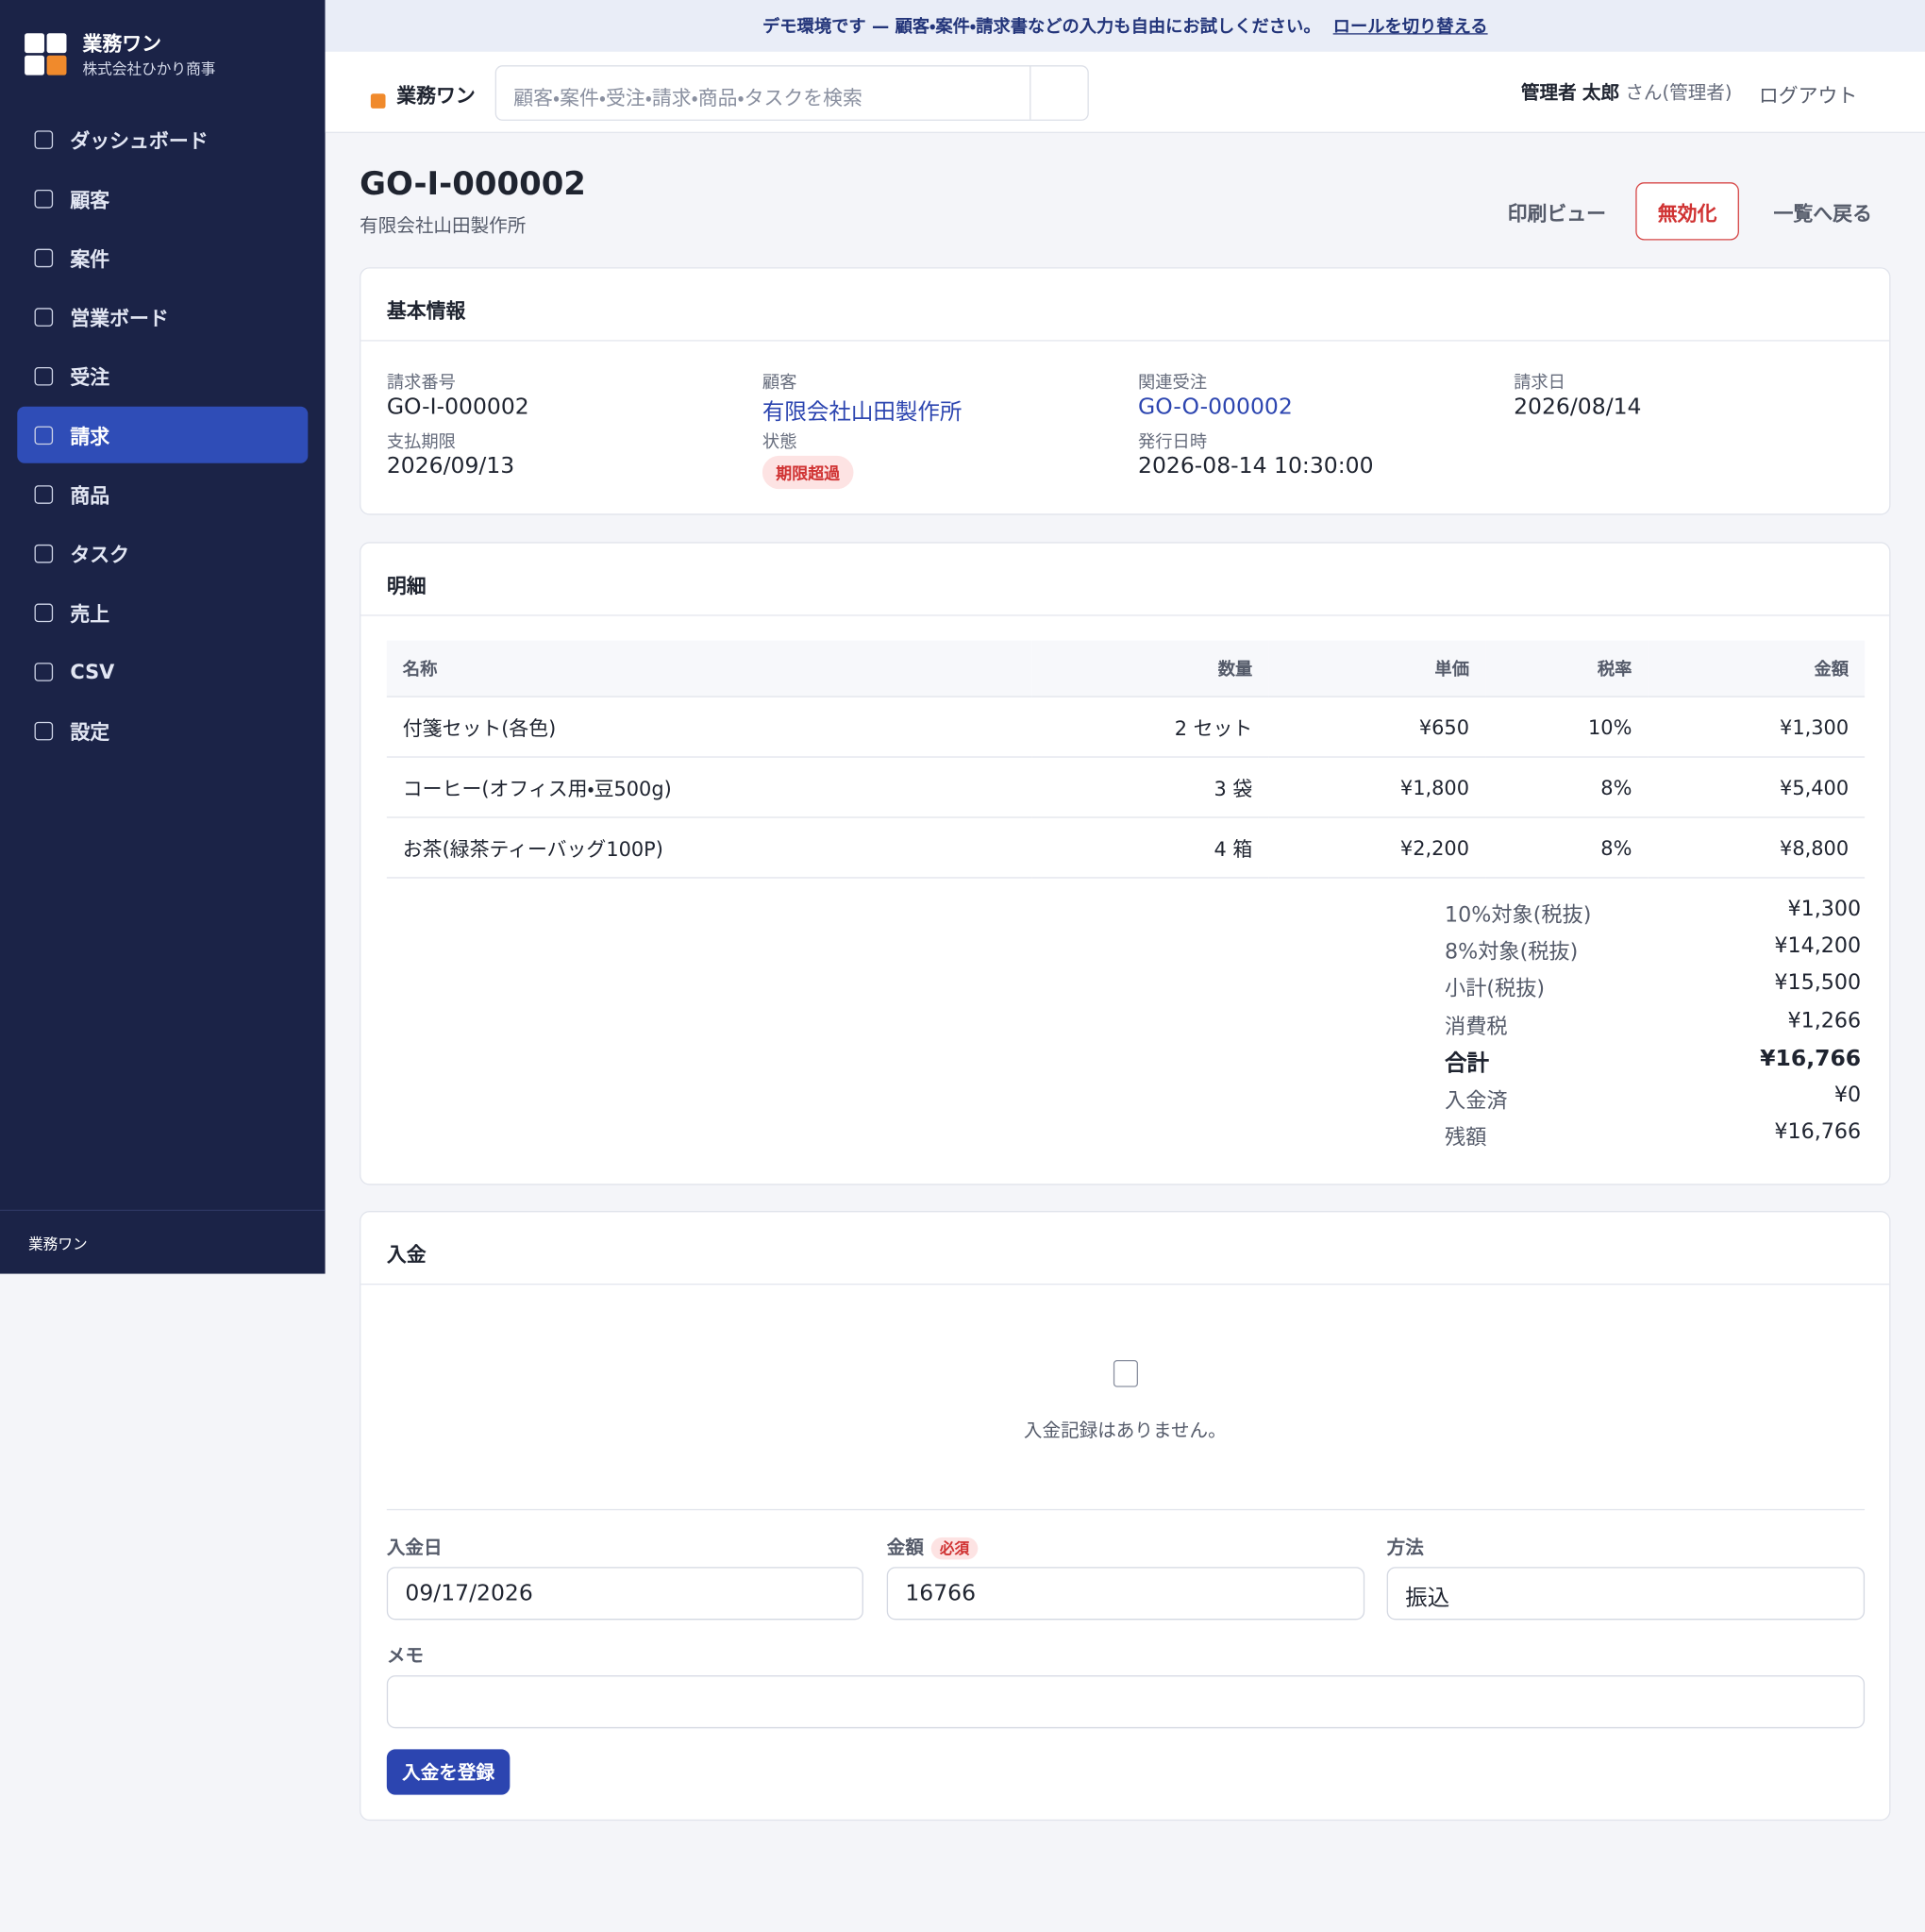  I want to click on cell: ¥2,200, so click(1376, 848).